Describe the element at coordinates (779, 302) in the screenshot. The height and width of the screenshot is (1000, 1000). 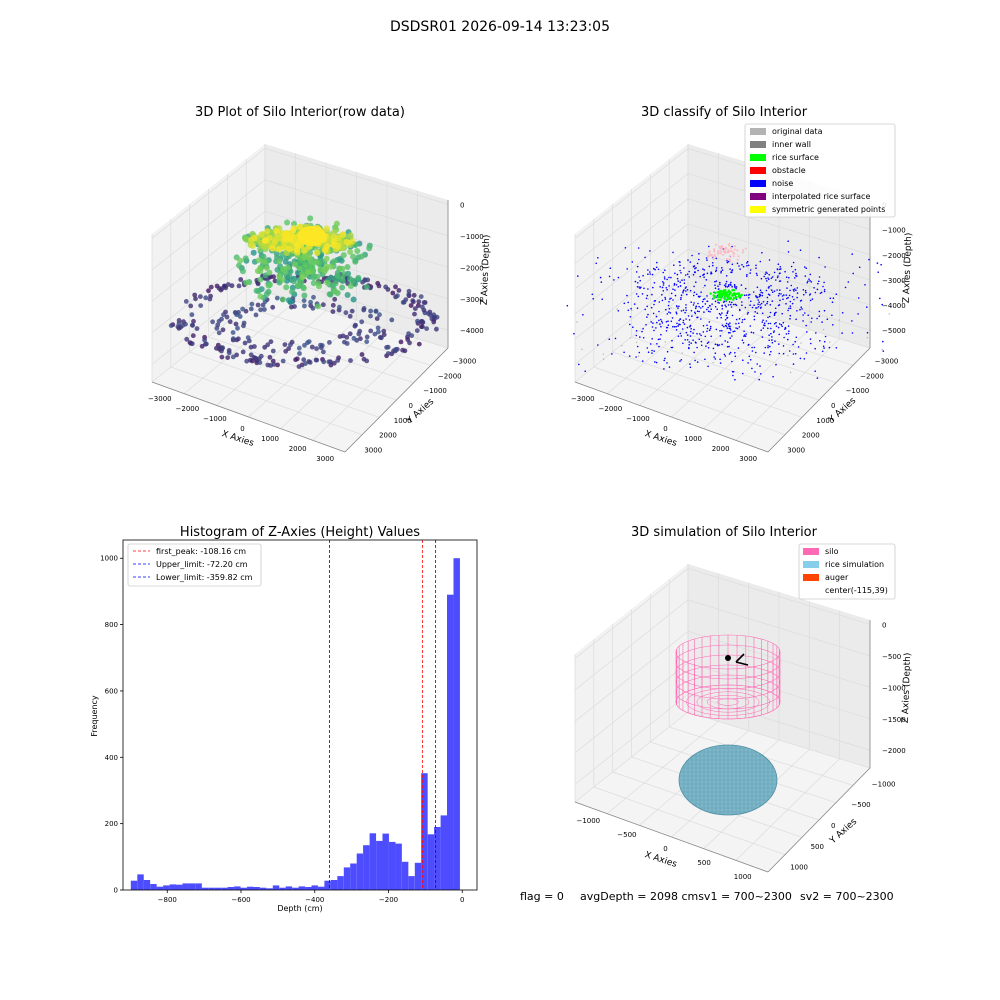
I see `grid-line` at that location.